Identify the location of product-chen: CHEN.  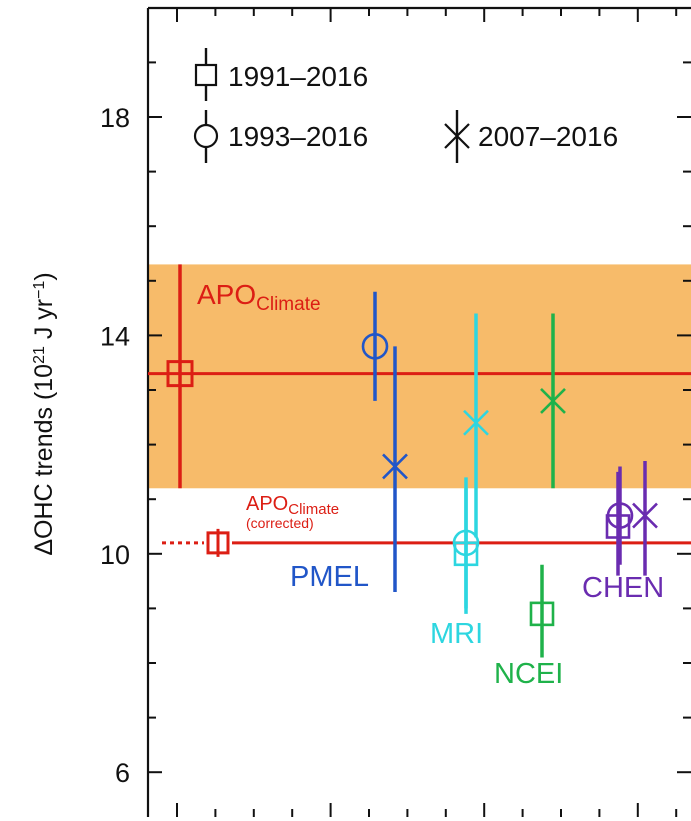
(623, 532).